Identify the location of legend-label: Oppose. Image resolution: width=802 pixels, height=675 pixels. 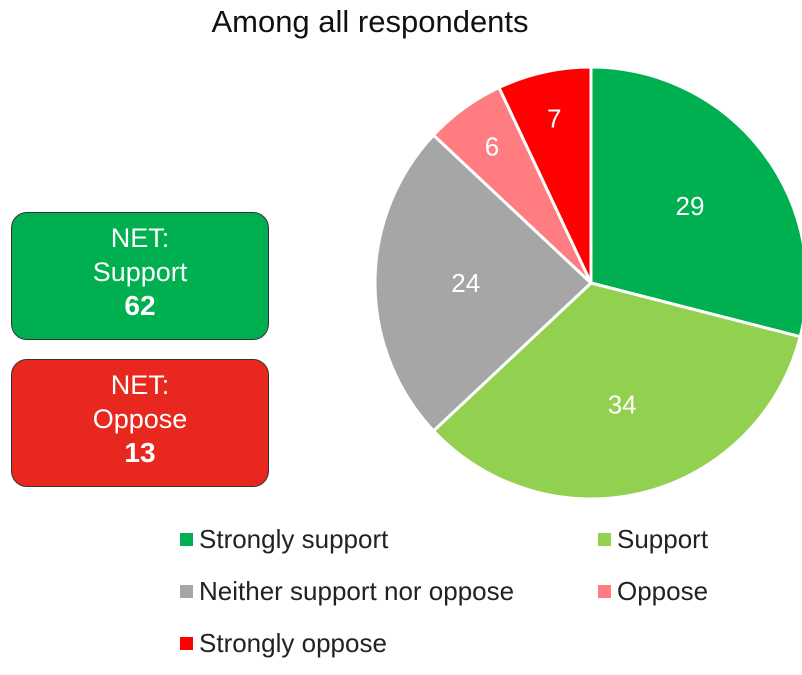
(663, 591).